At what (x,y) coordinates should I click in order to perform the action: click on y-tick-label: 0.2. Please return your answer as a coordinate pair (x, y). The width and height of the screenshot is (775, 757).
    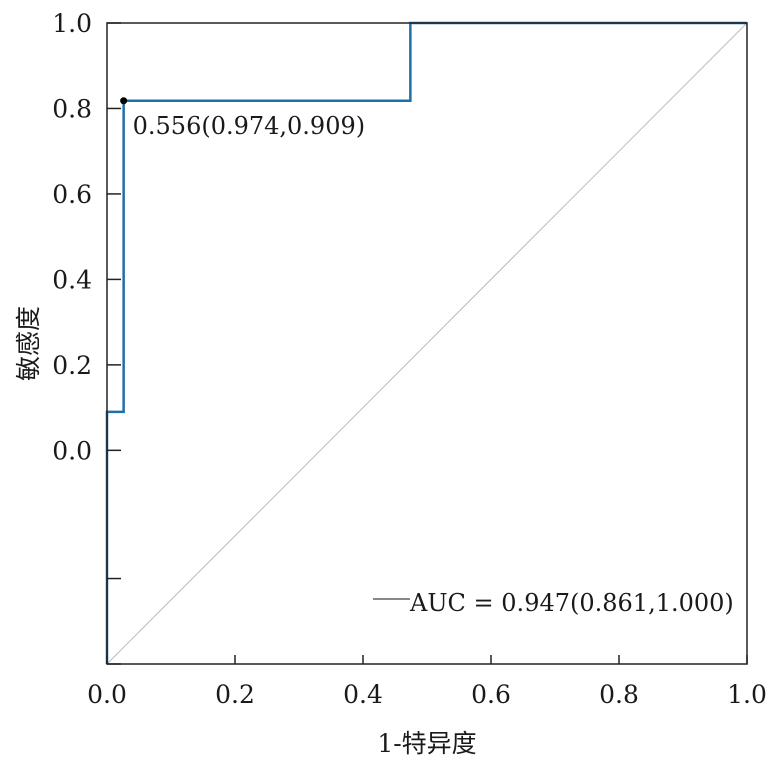
    Looking at the image, I should click on (72, 365).